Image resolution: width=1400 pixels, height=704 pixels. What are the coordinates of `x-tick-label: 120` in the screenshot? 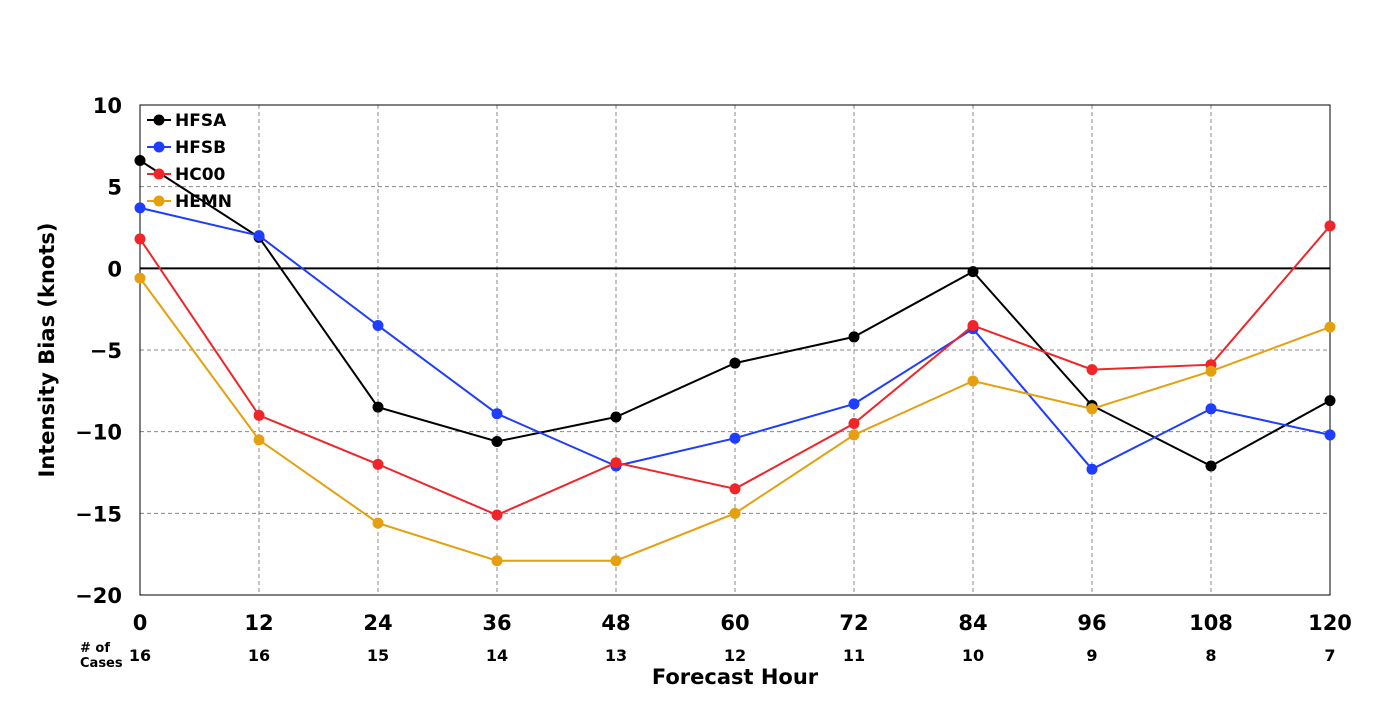 It's located at (1330, 623).